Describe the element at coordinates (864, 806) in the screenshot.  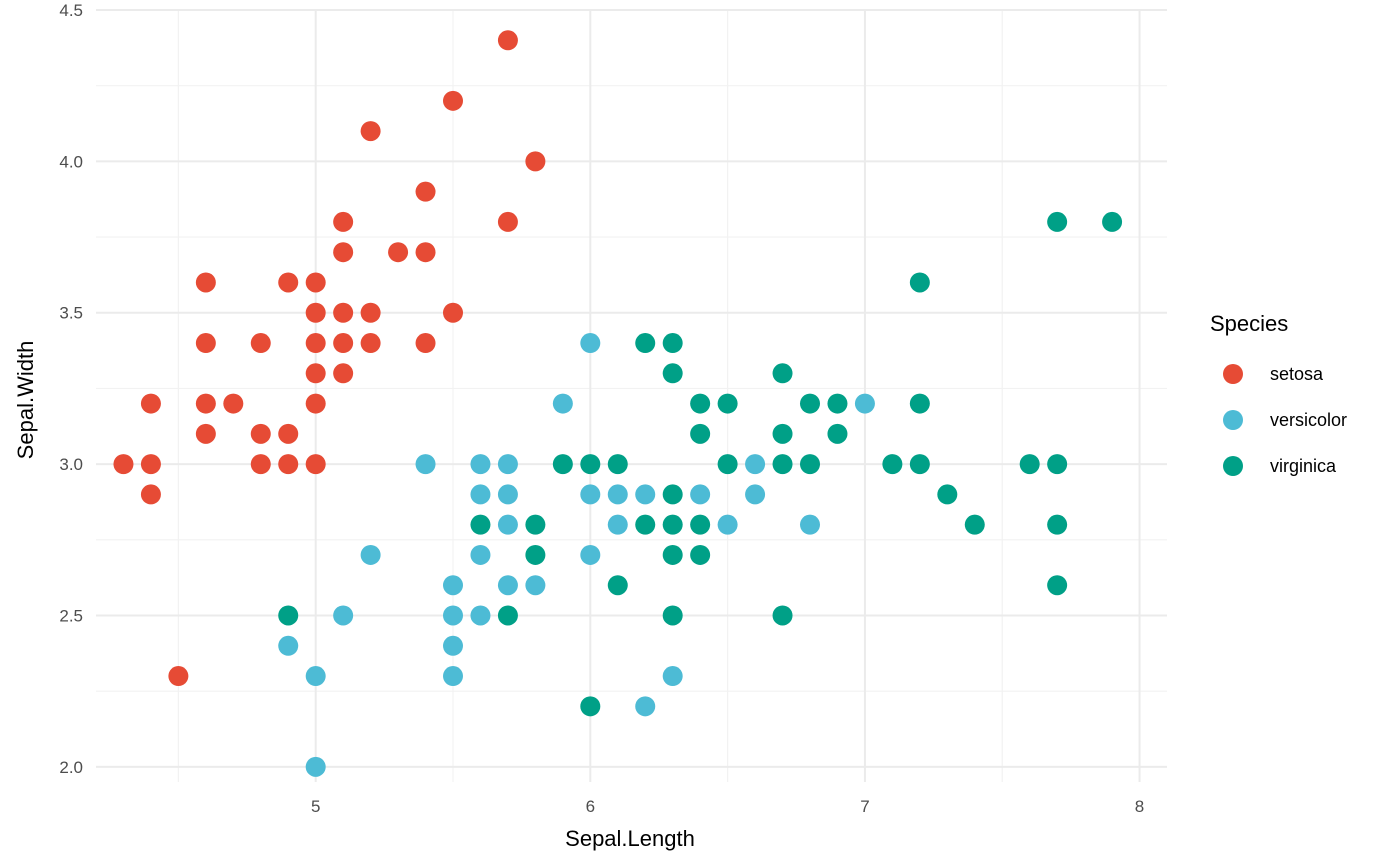
I see `x-tick-label: 7` at that location.